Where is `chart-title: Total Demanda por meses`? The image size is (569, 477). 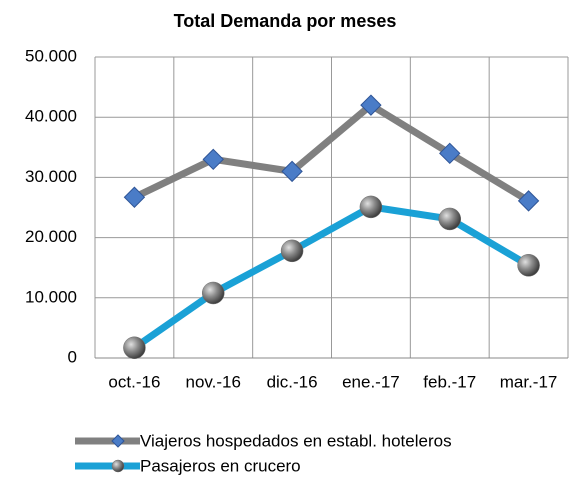
chart-title: Total Demanda por meses is located at coordinates (285, 21).